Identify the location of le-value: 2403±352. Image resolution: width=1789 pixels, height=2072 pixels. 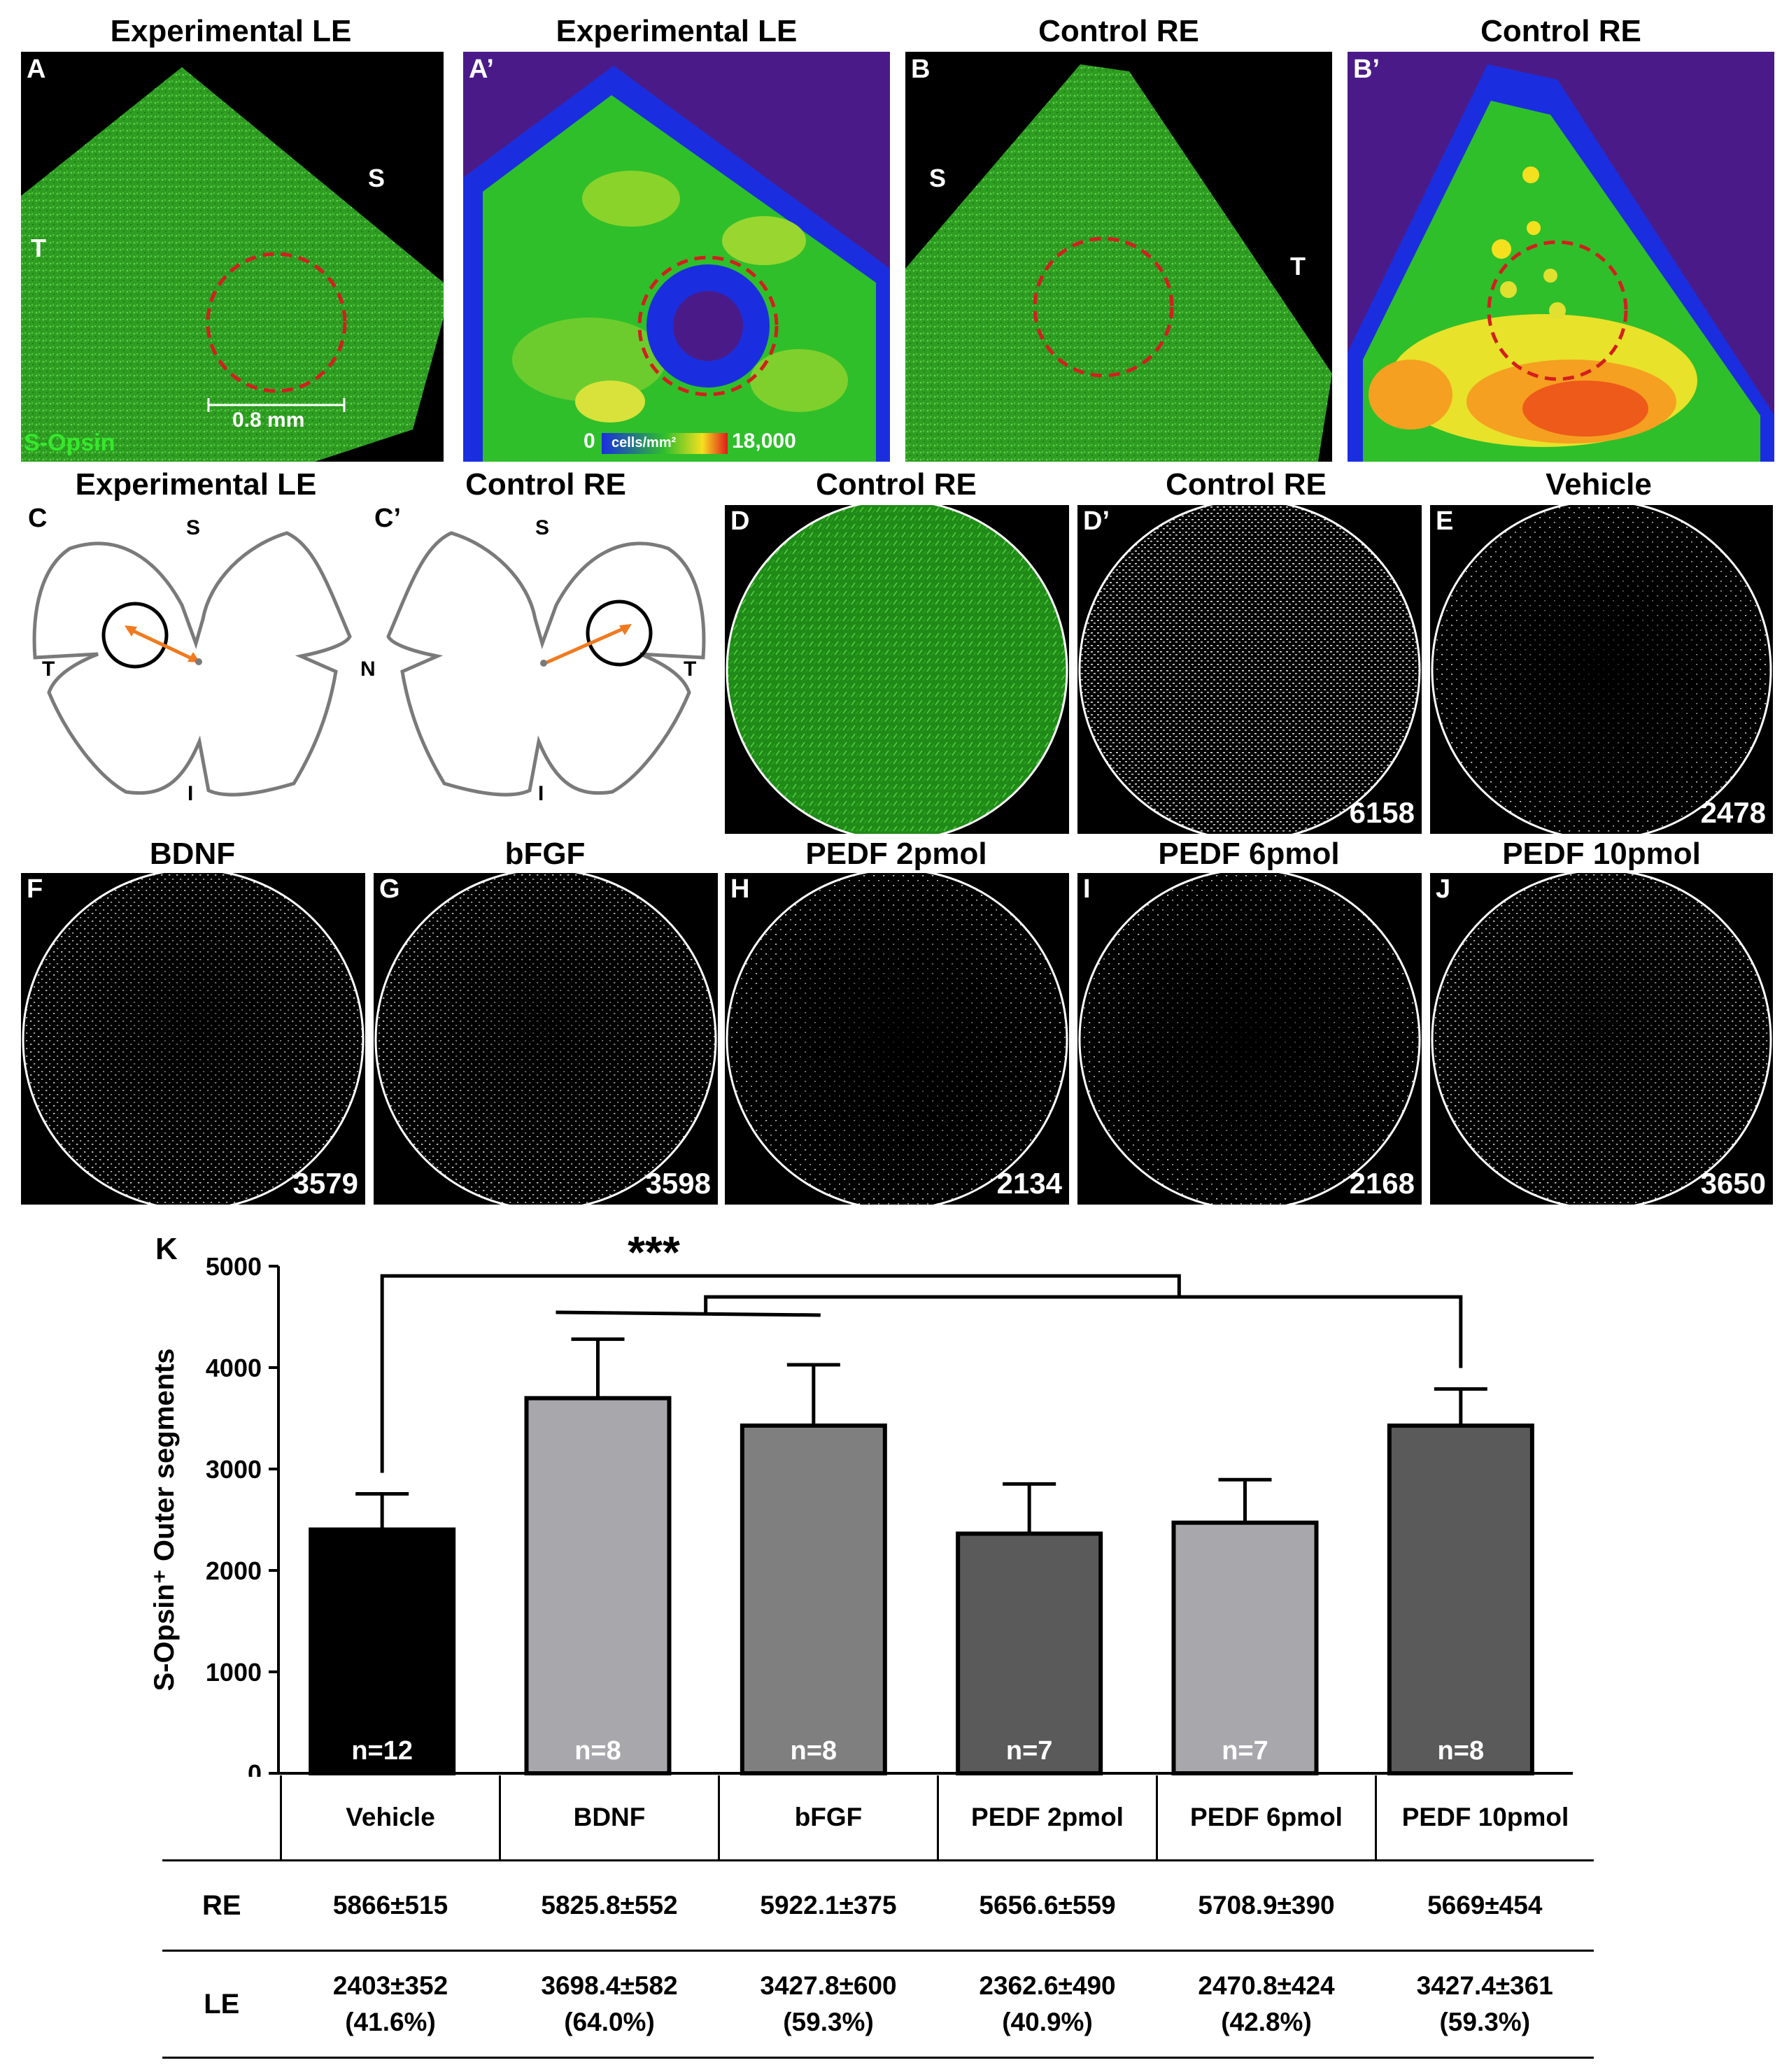
(390, 1985).